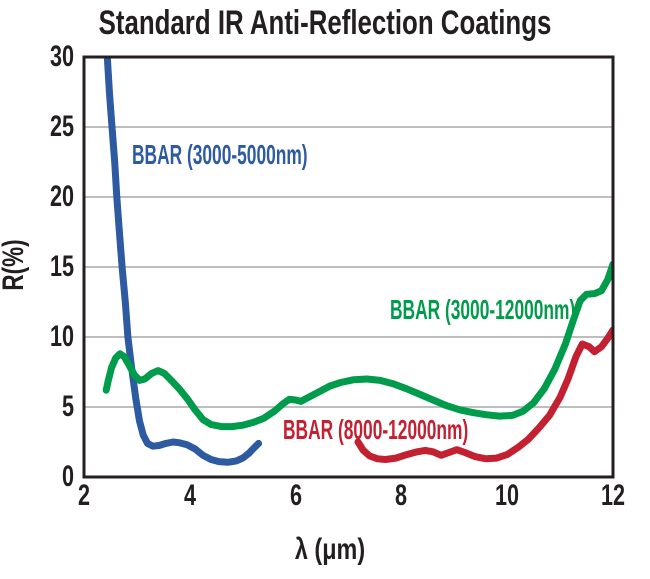 Image resolution: width=650 pixels, height=579 pixels. I want to click on x-tick-label-6: 6, so click(295, 495).